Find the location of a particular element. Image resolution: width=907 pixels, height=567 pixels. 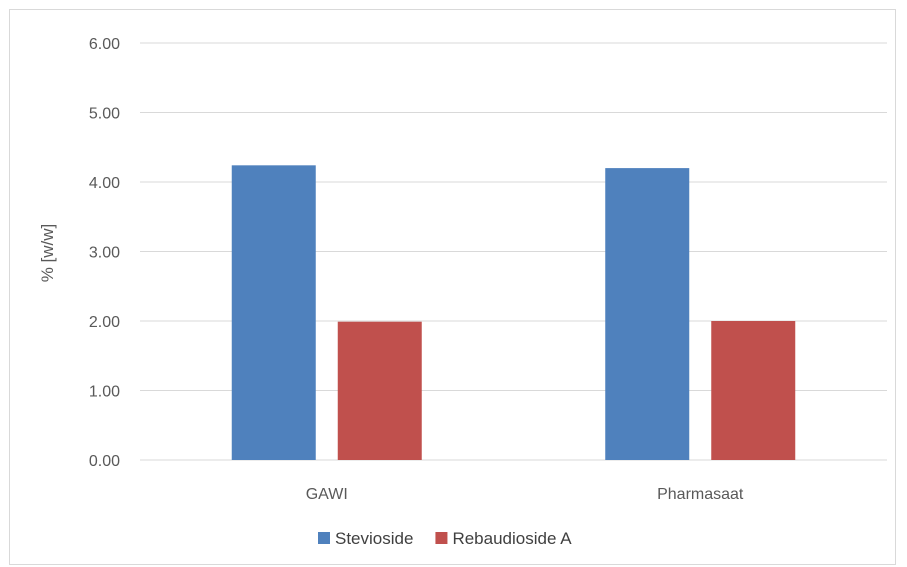

legend: Stevioside Rebaudioside A is located at coordinates (445, 538).